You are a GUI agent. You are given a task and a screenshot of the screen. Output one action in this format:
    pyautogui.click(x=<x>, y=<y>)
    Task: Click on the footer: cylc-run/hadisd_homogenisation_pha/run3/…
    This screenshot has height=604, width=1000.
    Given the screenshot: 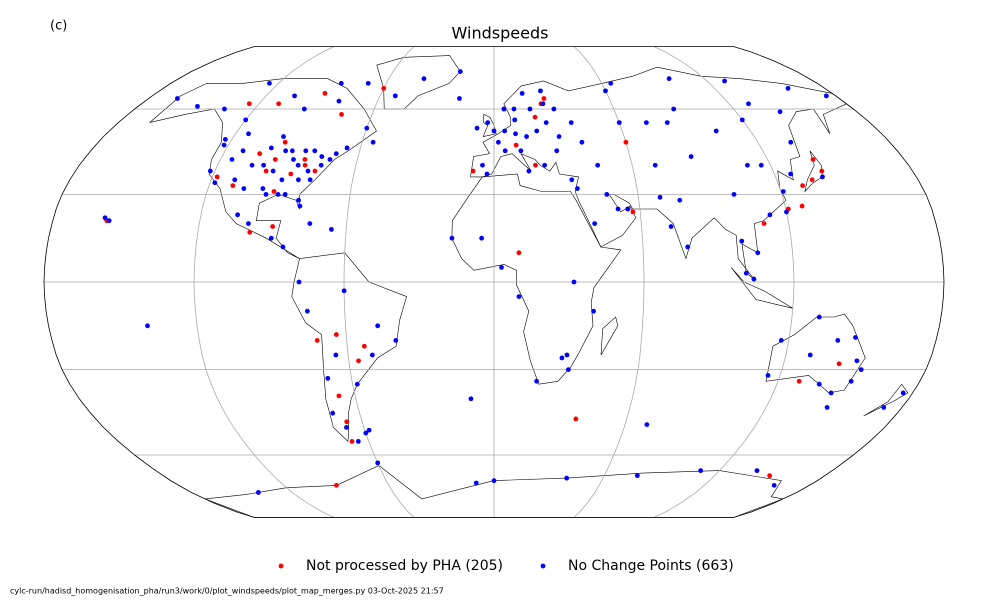 What is the action you would take?
    pyautogui.click(x=227, y=591)
    